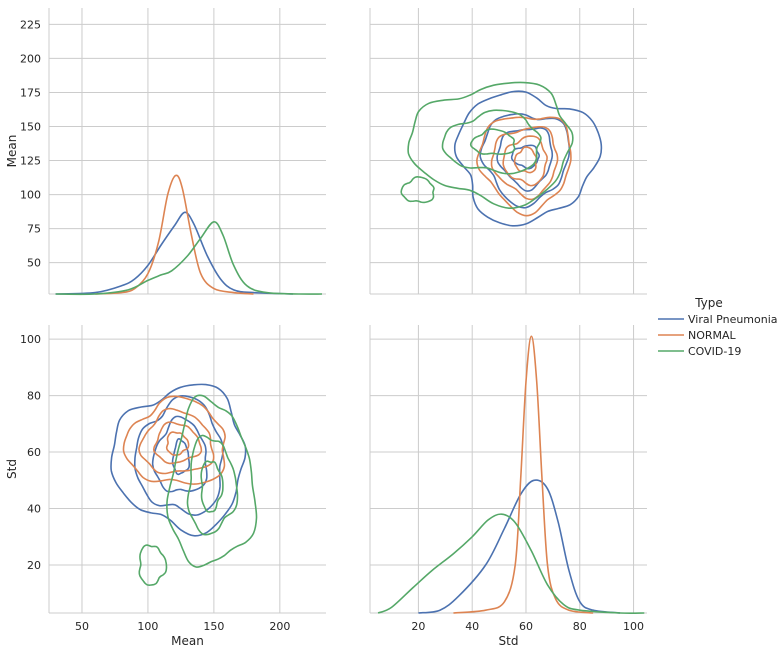  Describe the element at coordinates (30, 161) in the screenshot. I see `y-tick-label: 125` at that location.